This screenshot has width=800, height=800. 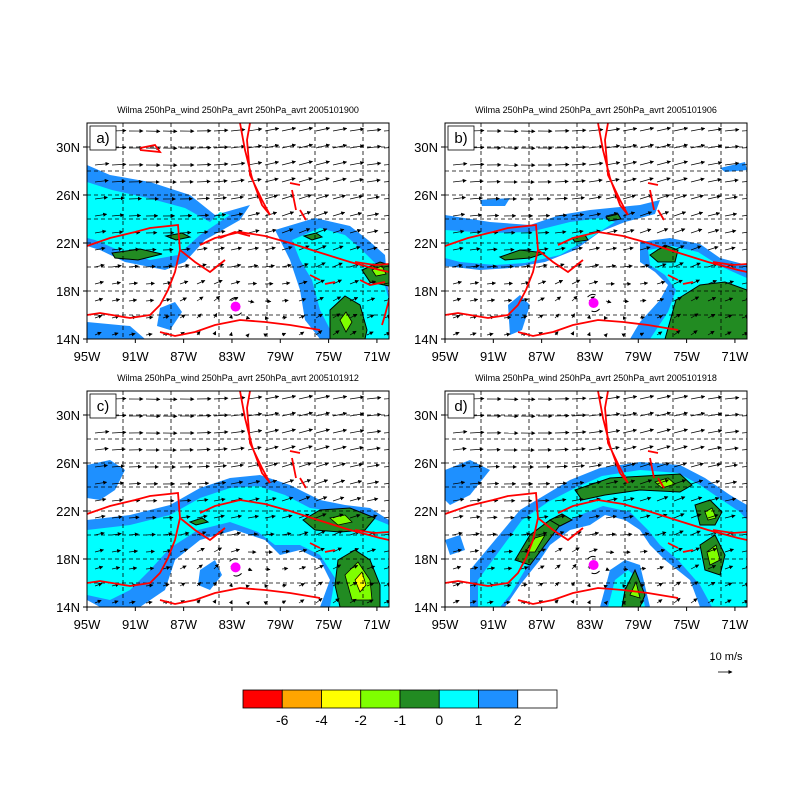 What do you see at coordinates (68, 463) in the screenshot?
I see `lat-tick-label: 26N` at bounding box center [68, 463].